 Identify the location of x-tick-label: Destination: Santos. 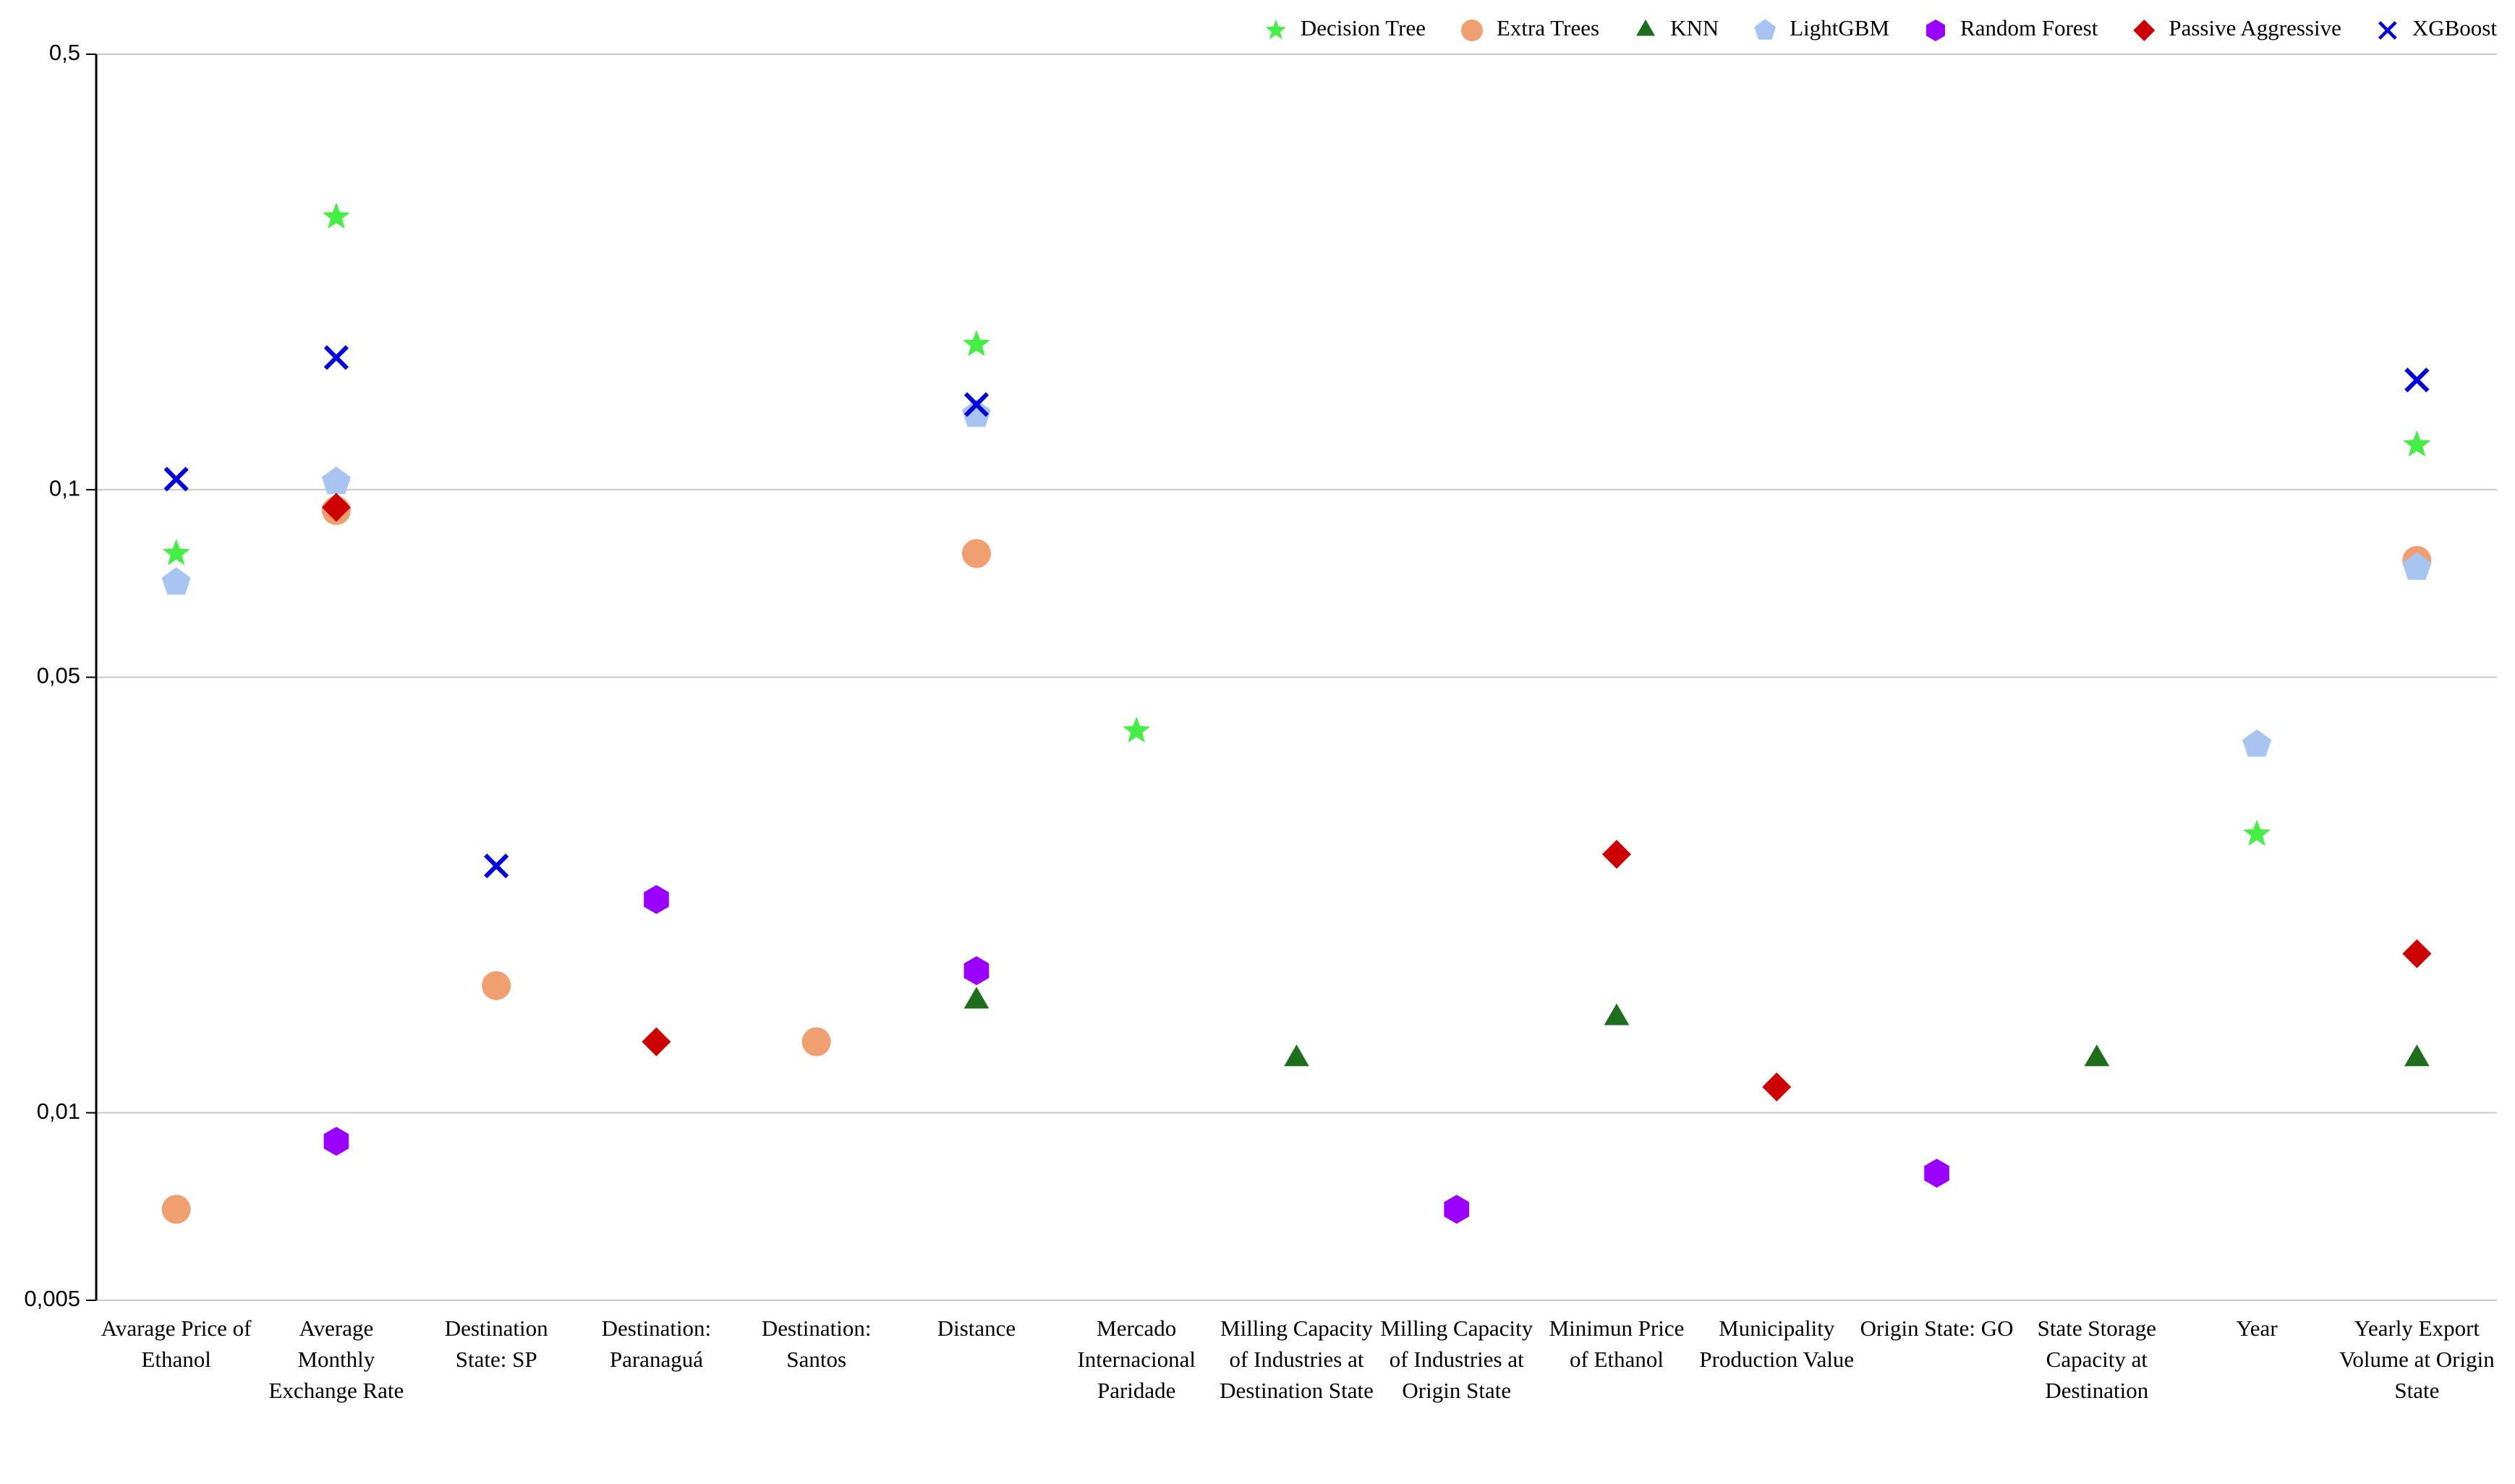
(816, 1344).